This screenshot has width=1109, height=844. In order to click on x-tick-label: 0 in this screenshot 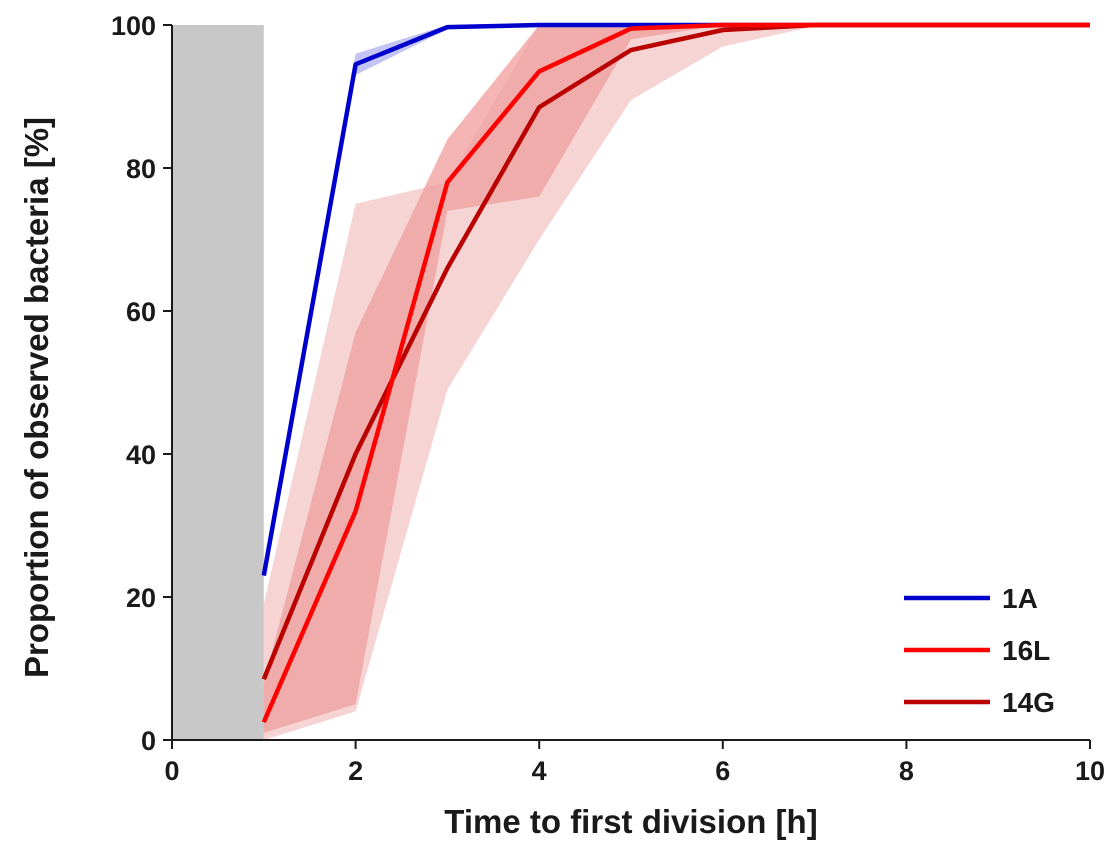, I will do `click(171, 771)`.